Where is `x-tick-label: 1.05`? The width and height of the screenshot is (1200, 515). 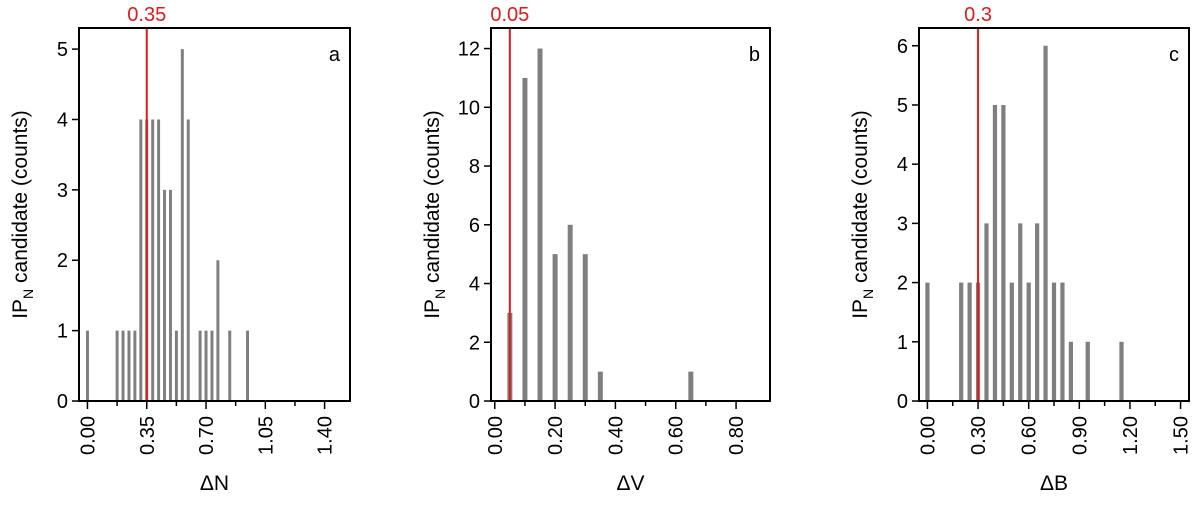
x-tick-label: 1.05 is located at coordinates (266, 435).